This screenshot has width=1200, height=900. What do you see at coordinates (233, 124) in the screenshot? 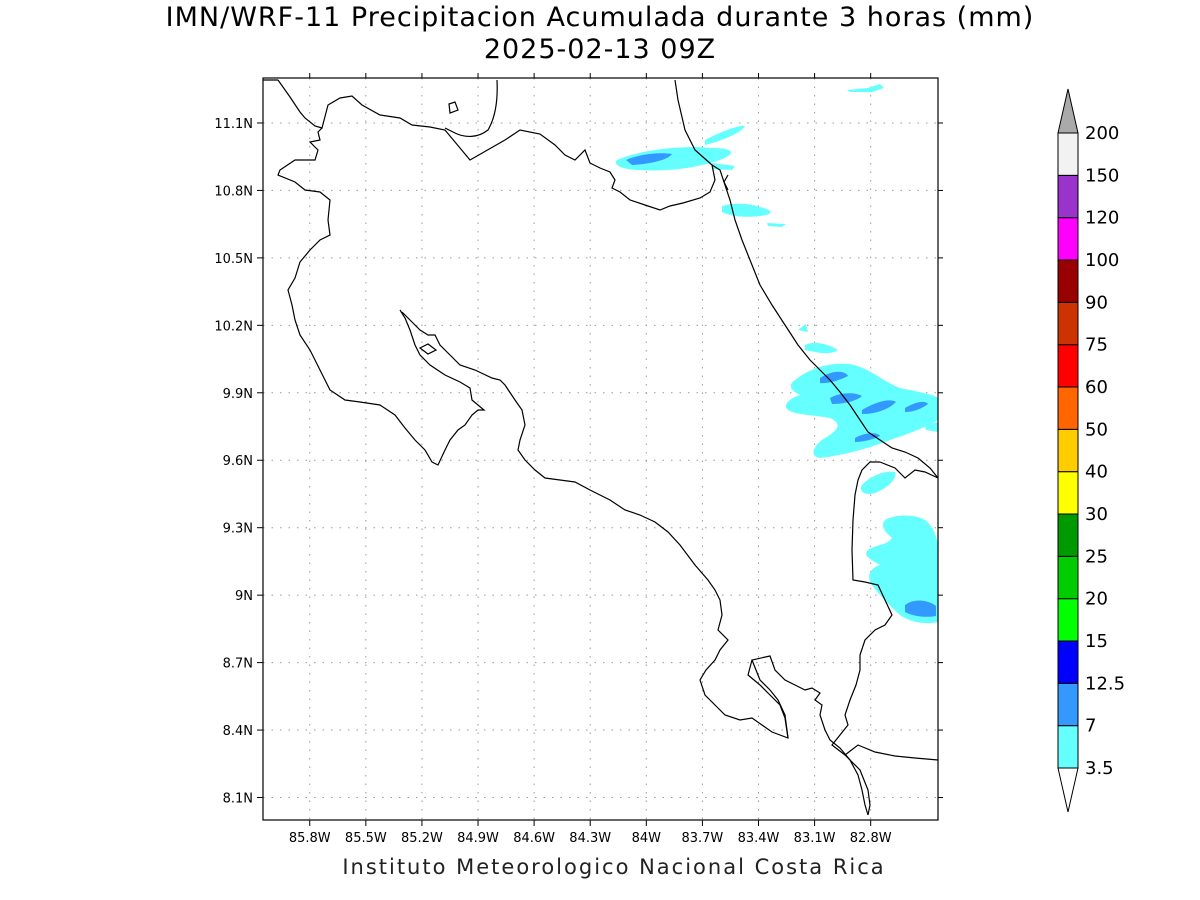
I see `lat-tick-label: 11.1N` at bounding box center [233, 124].